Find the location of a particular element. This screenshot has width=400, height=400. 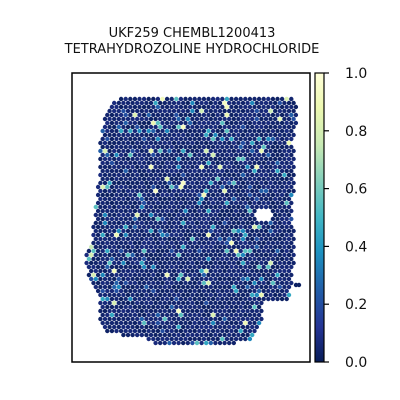

spot-2017 is located at coordinates (132, 287).